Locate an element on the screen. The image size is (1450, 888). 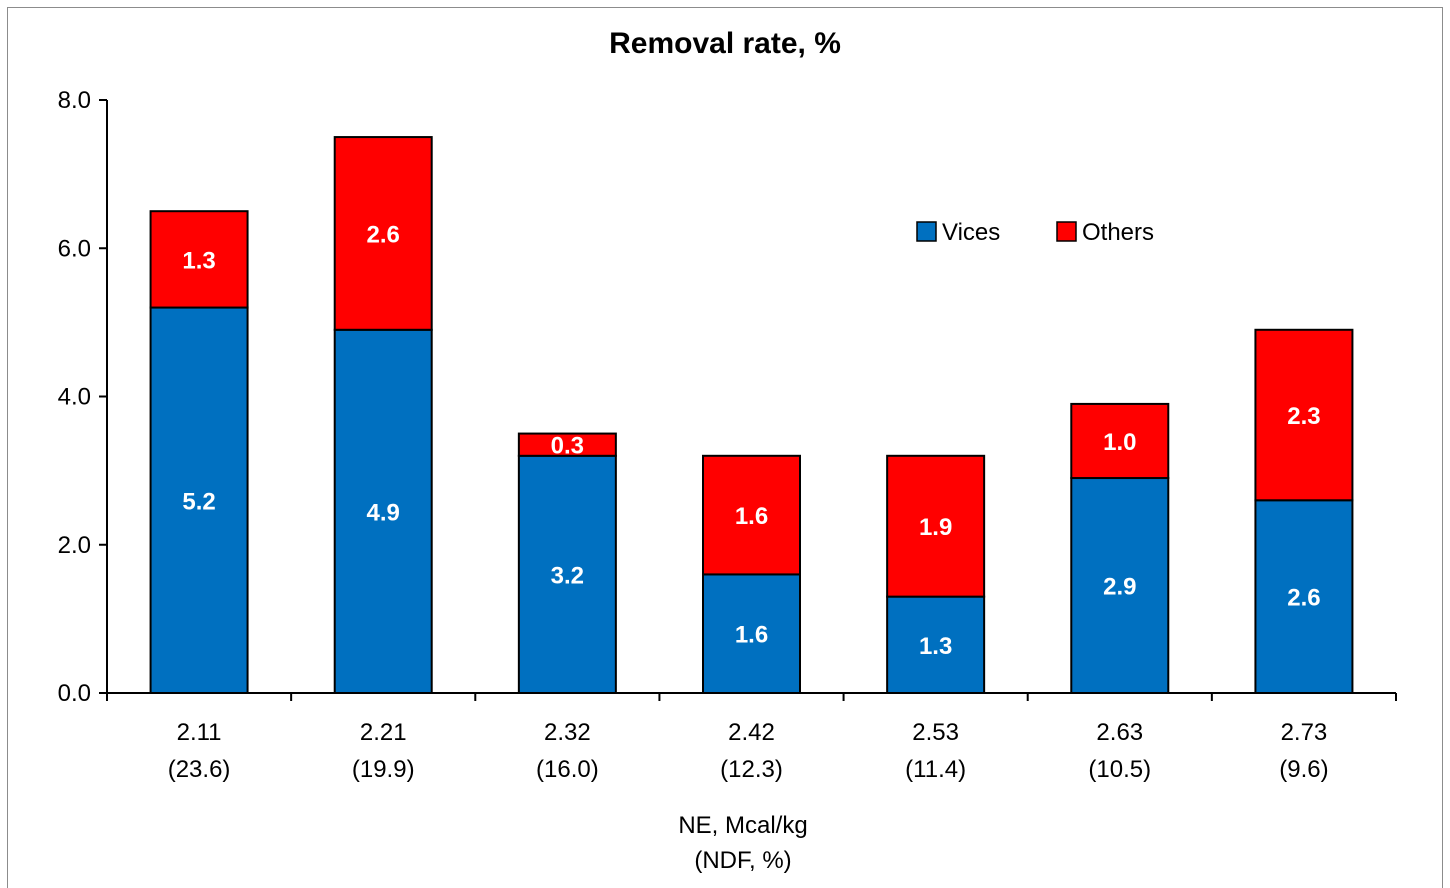
y-axis: 0.0 2.0 4.0 6.0 8.0 is located at coordinates (83, 397).